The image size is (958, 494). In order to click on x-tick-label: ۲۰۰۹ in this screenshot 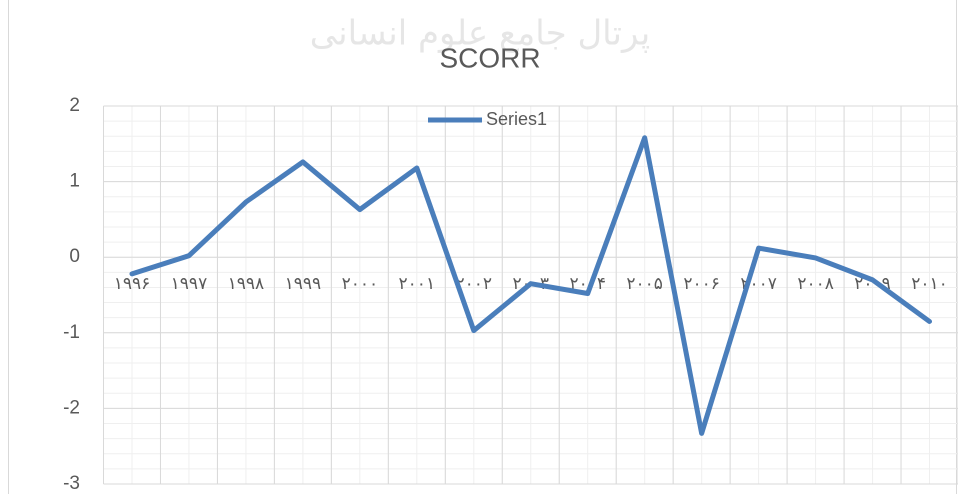, I will do `click(872, 284)`.